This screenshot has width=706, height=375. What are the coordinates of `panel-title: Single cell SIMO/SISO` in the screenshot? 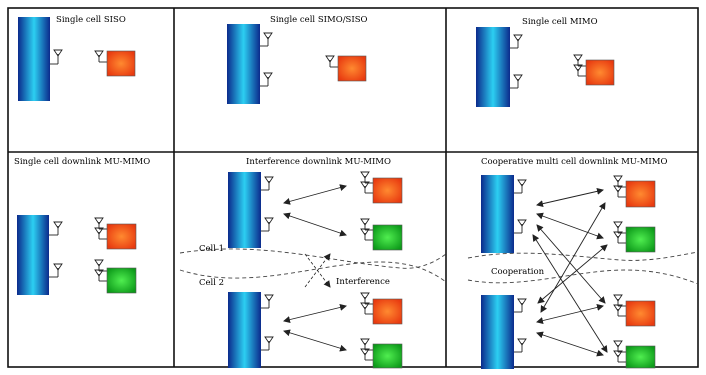 It's located at (319, 20).